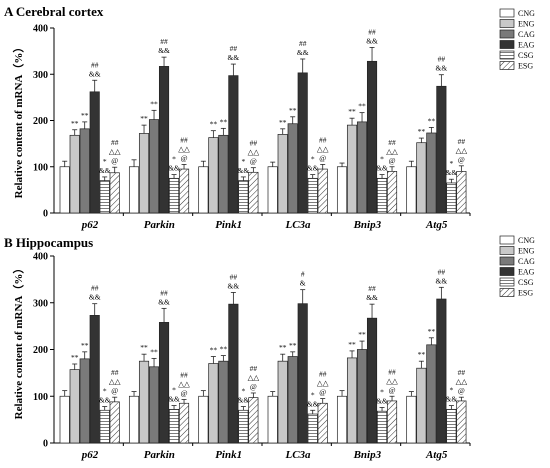 The width and height of the screenshot is (550, 468). What do you see at coordinates (507, 271) in the screenshot?
I see `legend-swatch-eag` at bounding box center [507, 271].